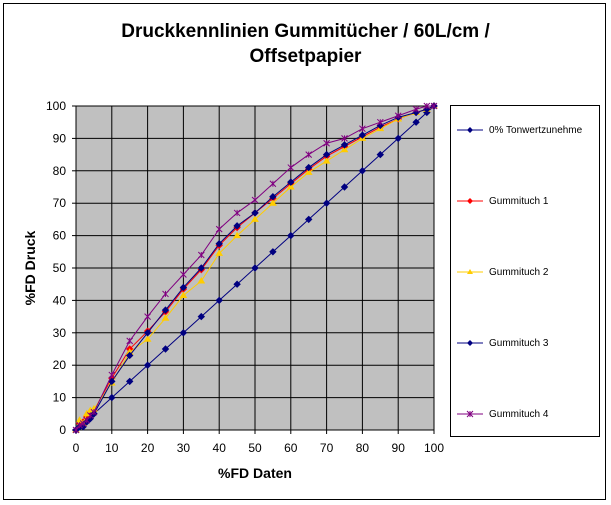 The height and width of the screenshot is (505, 611). I want to click on y-tick-label: 70, so click(60, 203).